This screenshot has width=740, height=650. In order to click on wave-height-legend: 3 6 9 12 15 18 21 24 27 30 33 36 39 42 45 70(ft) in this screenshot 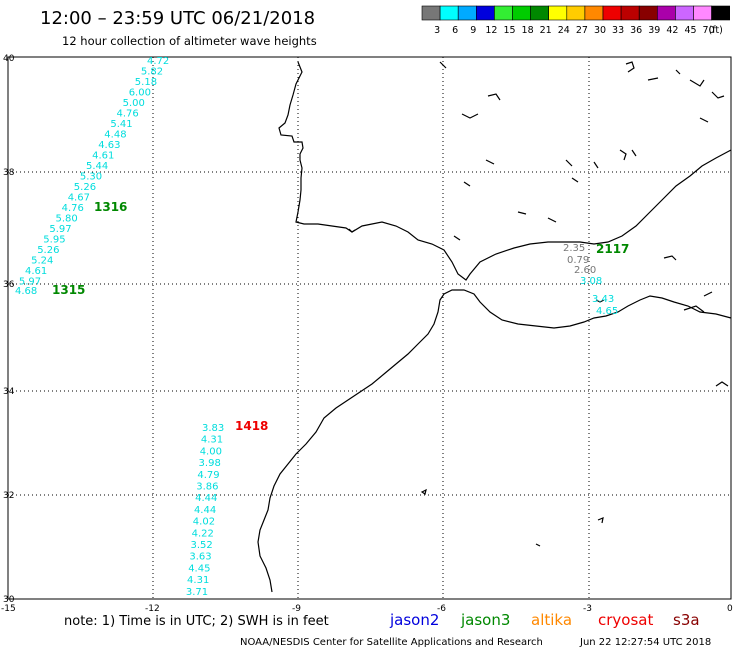, I will do `click(575, 20)`.